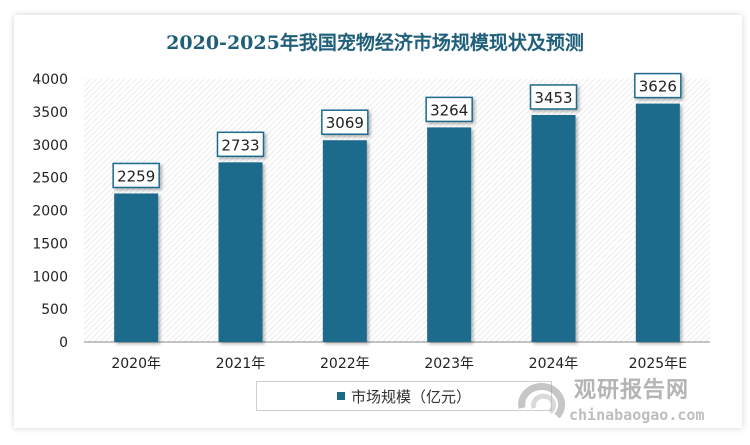 The image size is (750, 445). Describe the element at coordinates (375, 43) in the screenshot. I see `chart-title: 2020-2025年我国宠物经济市场规模现状及预测` at that location.